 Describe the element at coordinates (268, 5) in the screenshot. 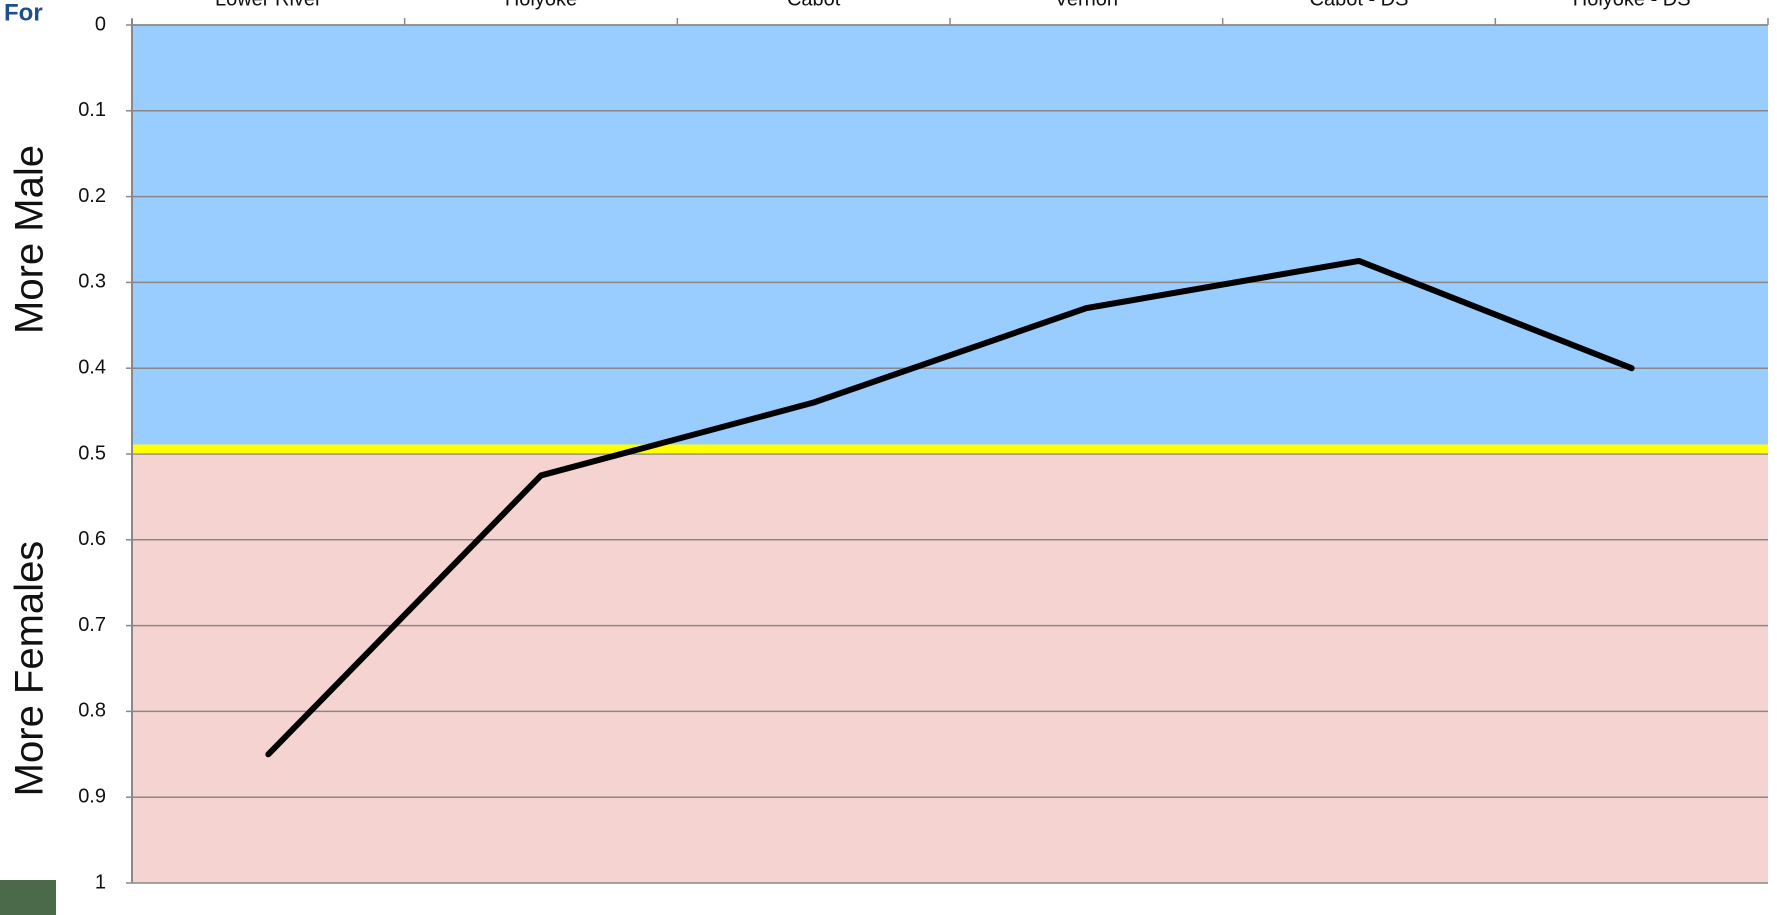

I see `x-tick-label: Lower River` at that location.